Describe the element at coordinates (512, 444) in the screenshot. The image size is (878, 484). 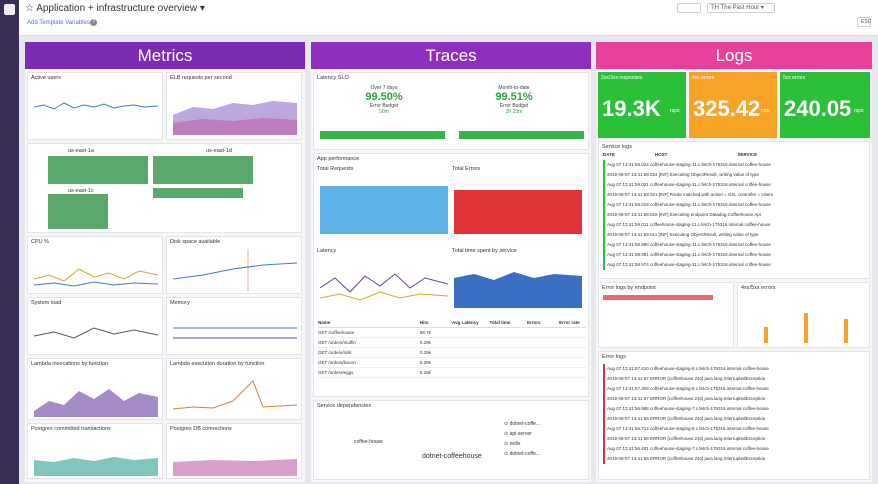
I see `dep-node: ⊙ redis` at that location.